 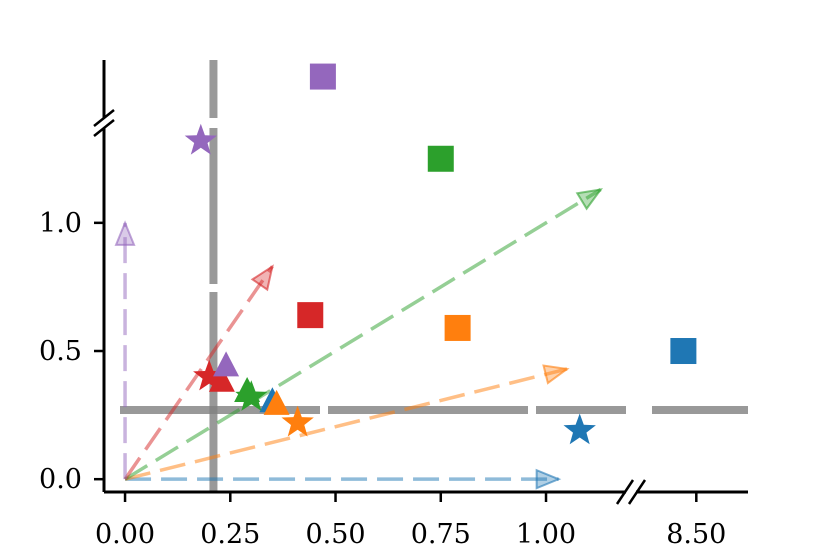 What do you see at coordinates (60, 479) in the screenshot?
I see `y-tick-label: 0.0` at bounding box center [60, 479].